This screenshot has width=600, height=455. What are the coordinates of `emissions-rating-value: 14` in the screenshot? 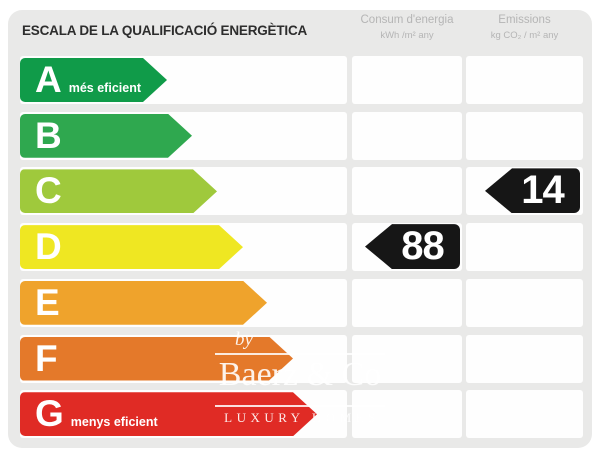 It's located at (542, 190).